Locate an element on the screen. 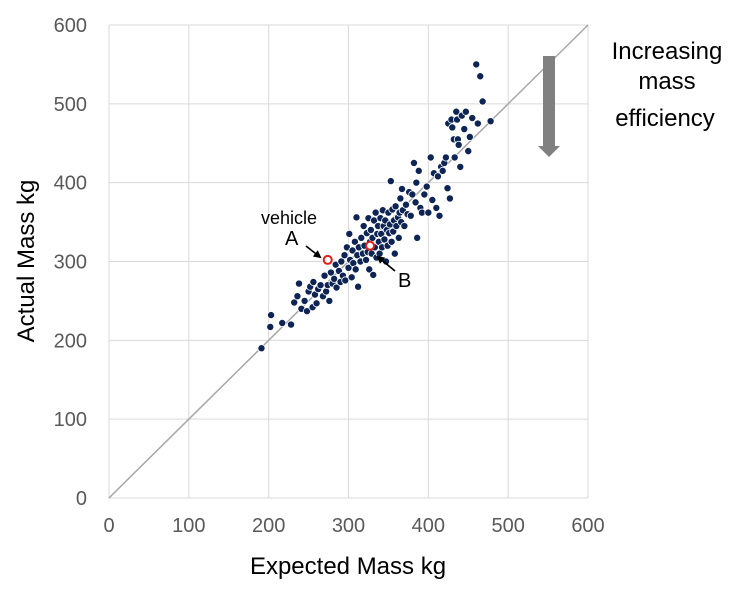  side-note-line1: Increasing is located at coordinates (667, 51).